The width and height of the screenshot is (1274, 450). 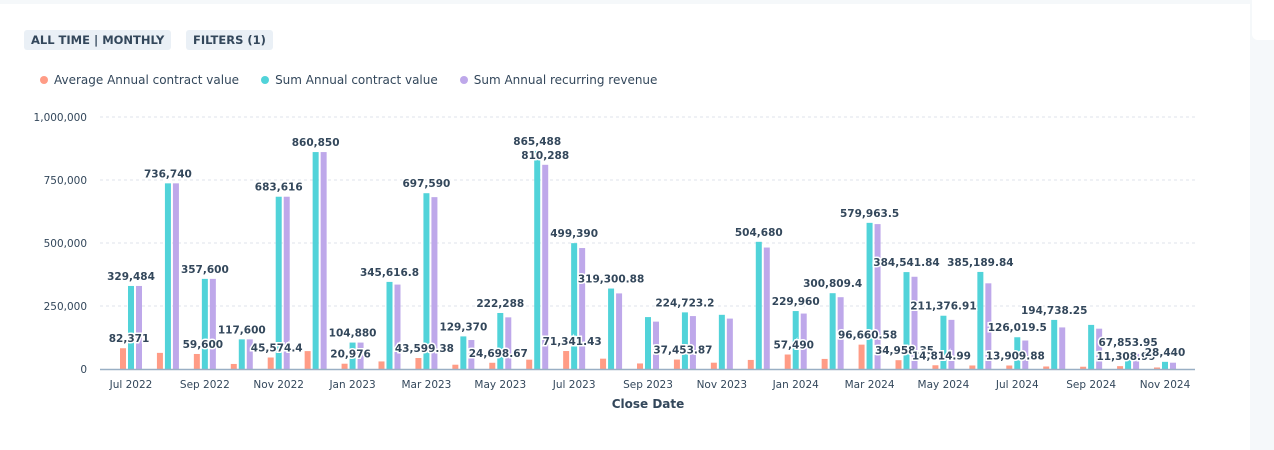 I want to click on filters-button: FILTERS (1), so click(x=229, y=40).